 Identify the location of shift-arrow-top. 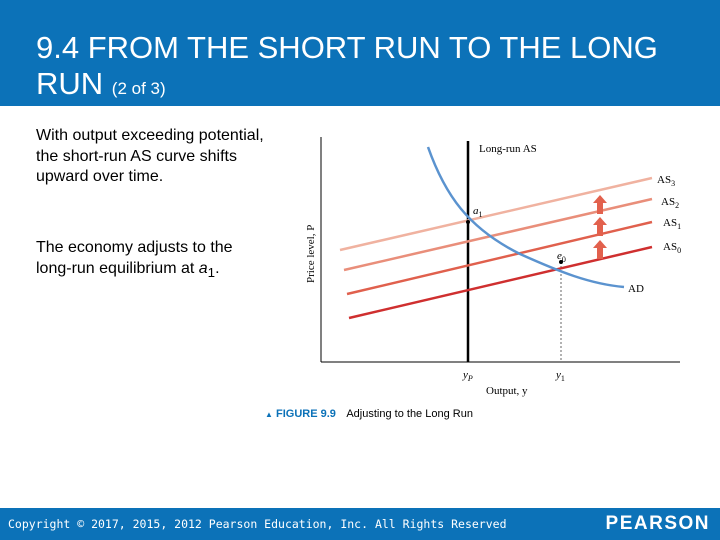
(600, 204).